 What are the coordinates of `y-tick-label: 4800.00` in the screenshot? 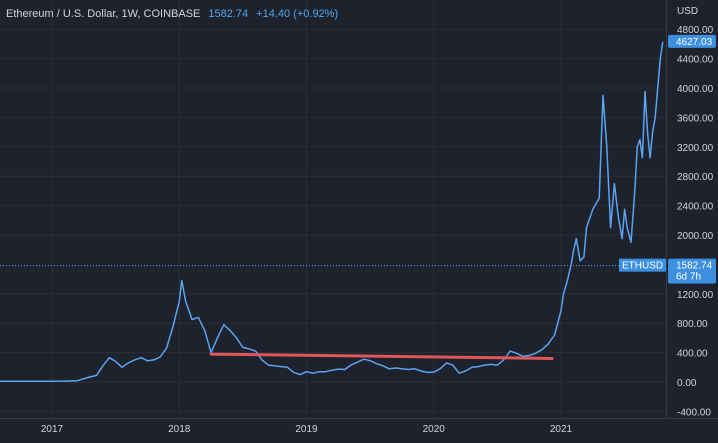 It's located at (695, 30).